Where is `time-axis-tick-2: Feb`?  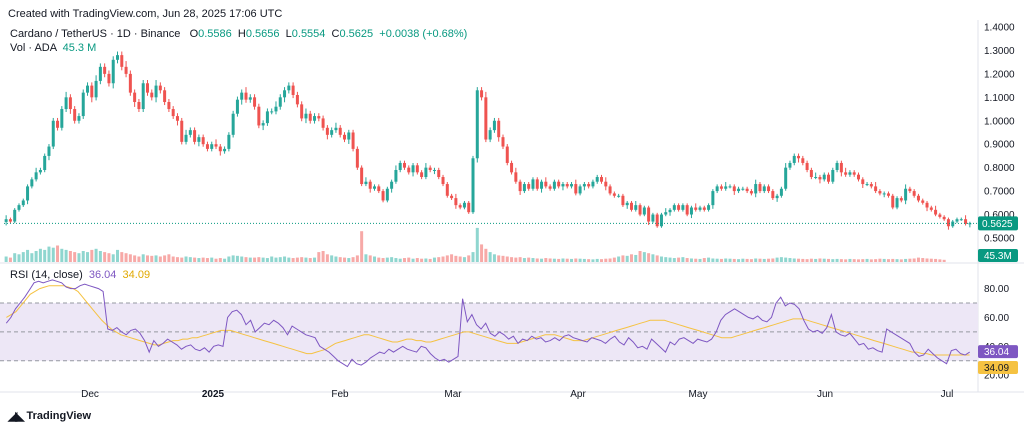 time-axis-tick-2: Feb is located at coordinates (340, 394).